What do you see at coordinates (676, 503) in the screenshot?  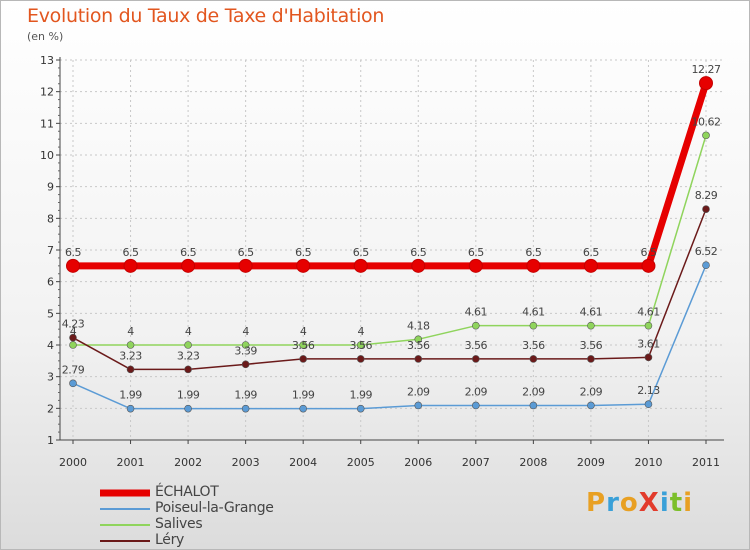 I see `logo-letter: t` at bounding box center [676, 503].